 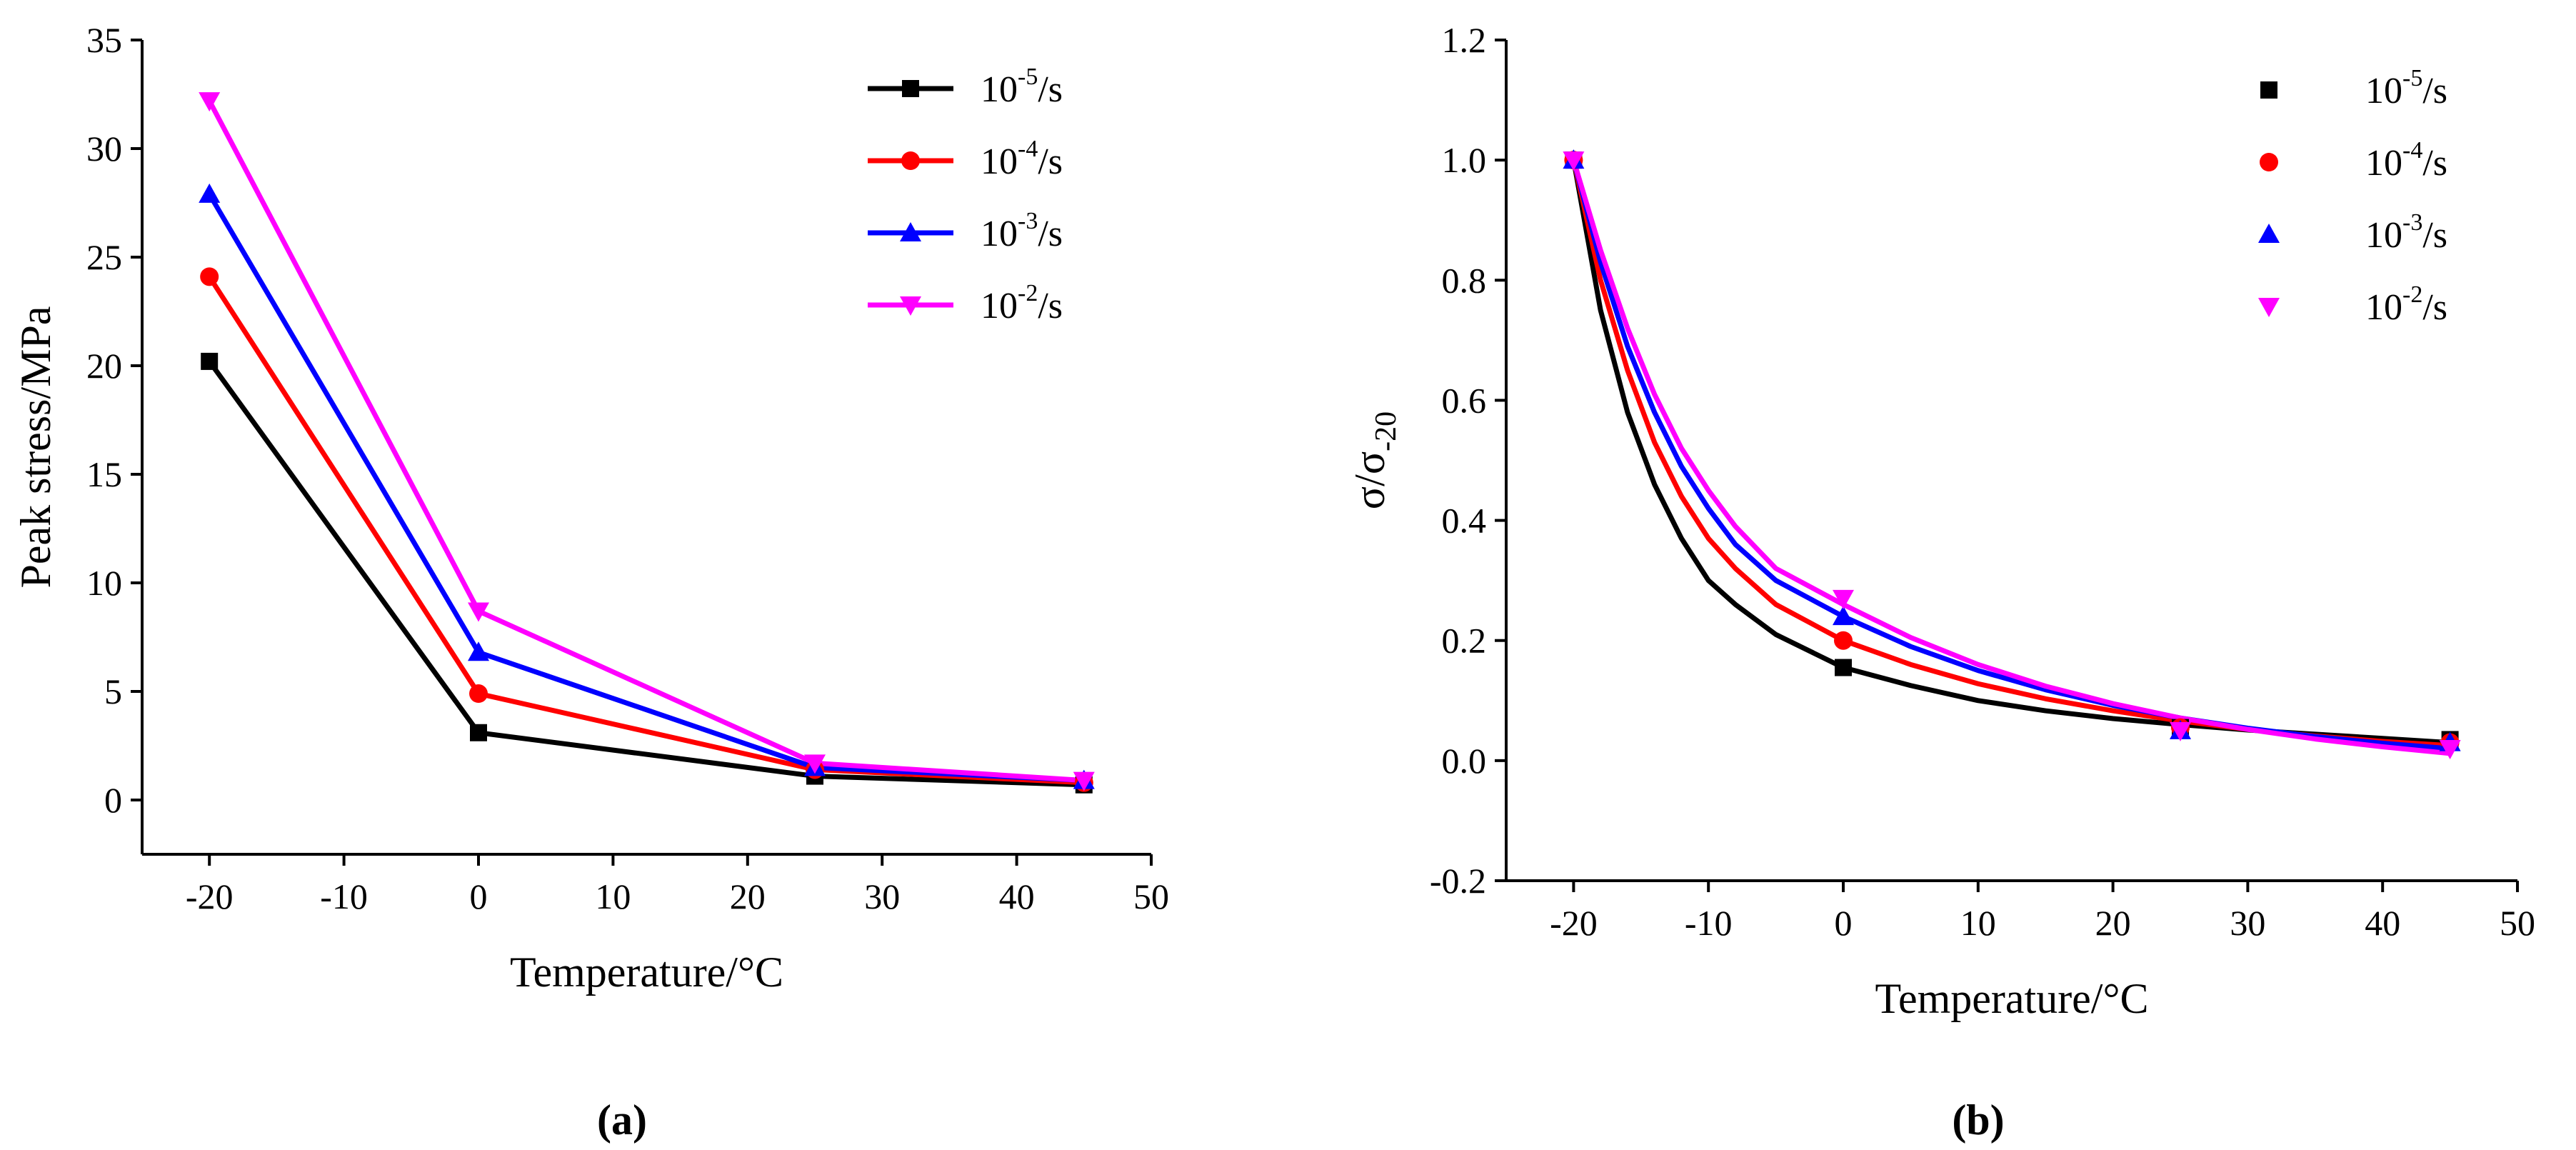 I want to click on y-tick-label: 0.4, so click(x=1464, y=521).